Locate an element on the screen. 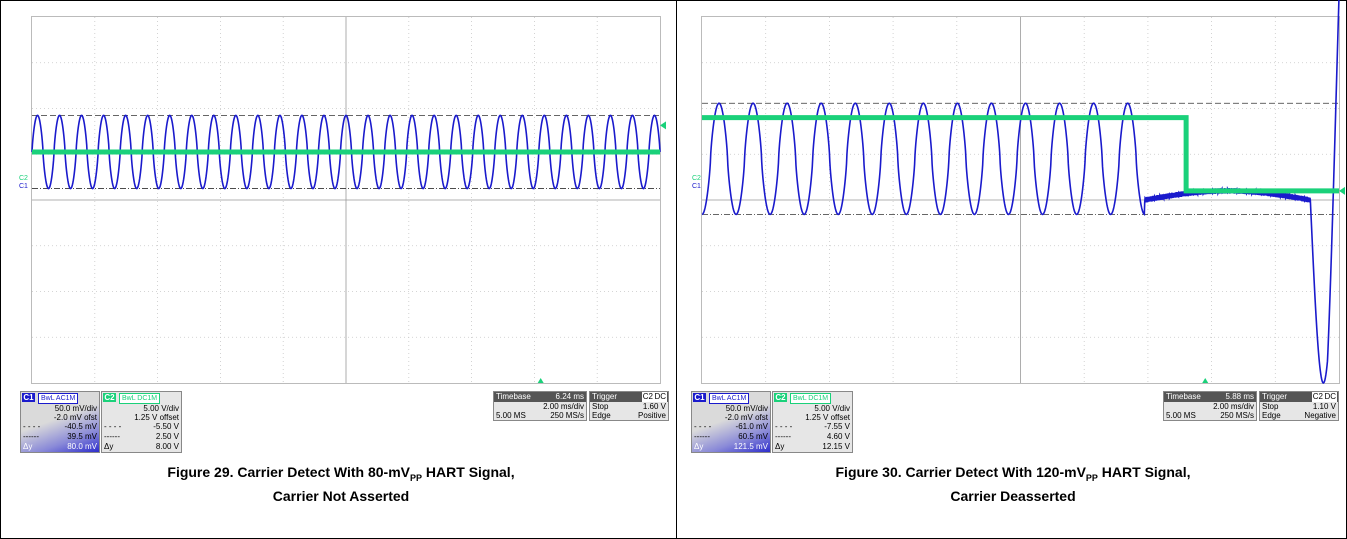 The width and height of the screenshot is (1347, 539). timebase-value: 6.24 ms is located at coordinates (569, 396).